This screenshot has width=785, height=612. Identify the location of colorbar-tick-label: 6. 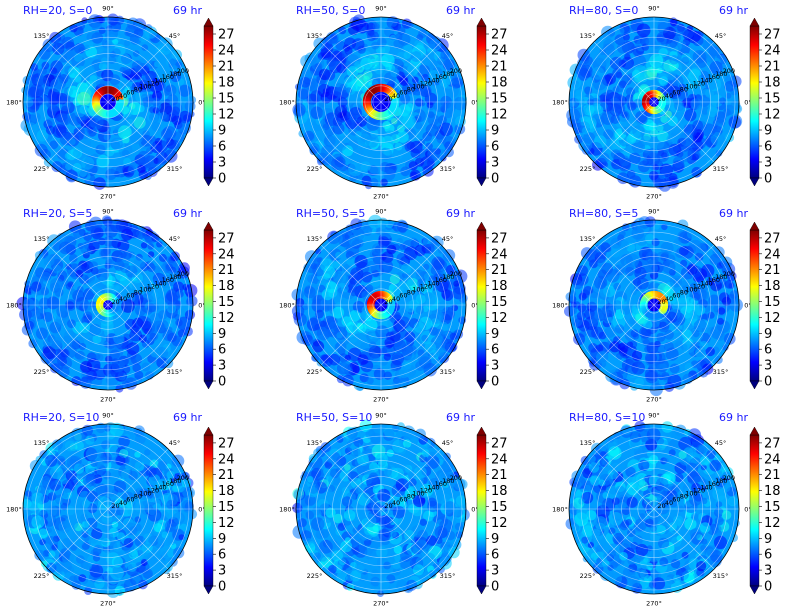
(768, 147).